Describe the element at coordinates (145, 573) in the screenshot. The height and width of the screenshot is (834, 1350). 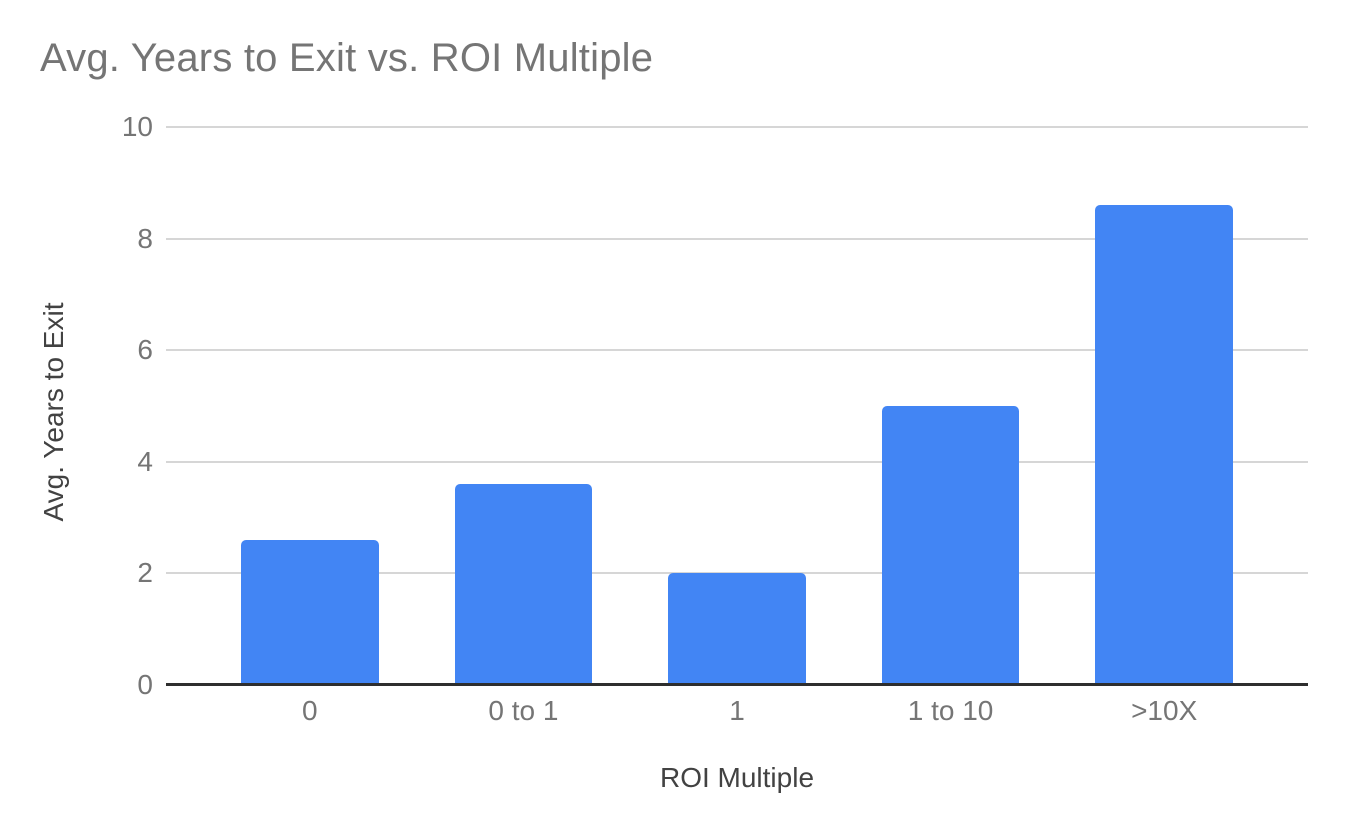
I see `y-tick-label: 2` at that location.